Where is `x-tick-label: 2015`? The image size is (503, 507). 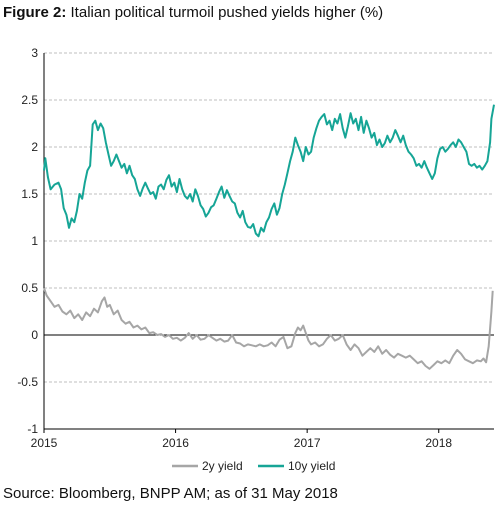 x-tick-label: 2015 is located at coordinates (44, 443).